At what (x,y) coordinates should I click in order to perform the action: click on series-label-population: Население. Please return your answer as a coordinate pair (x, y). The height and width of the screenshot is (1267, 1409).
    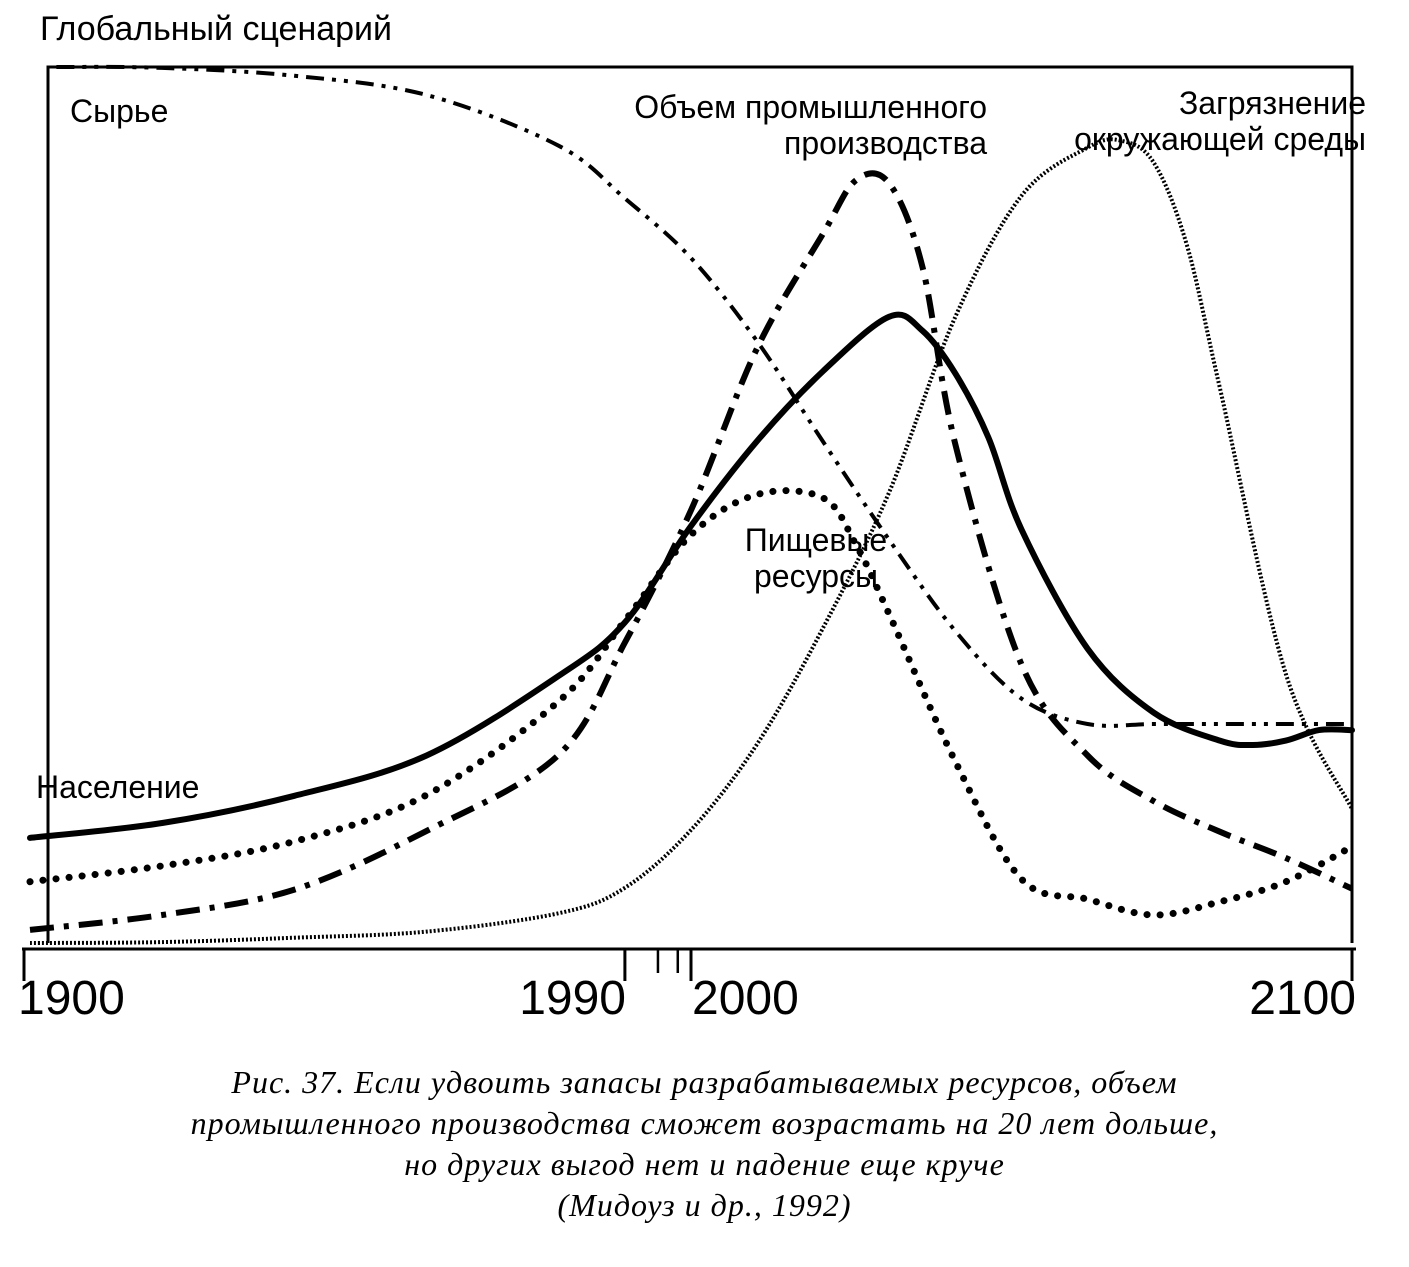
    Looking at the image, I should click on (117, 787).